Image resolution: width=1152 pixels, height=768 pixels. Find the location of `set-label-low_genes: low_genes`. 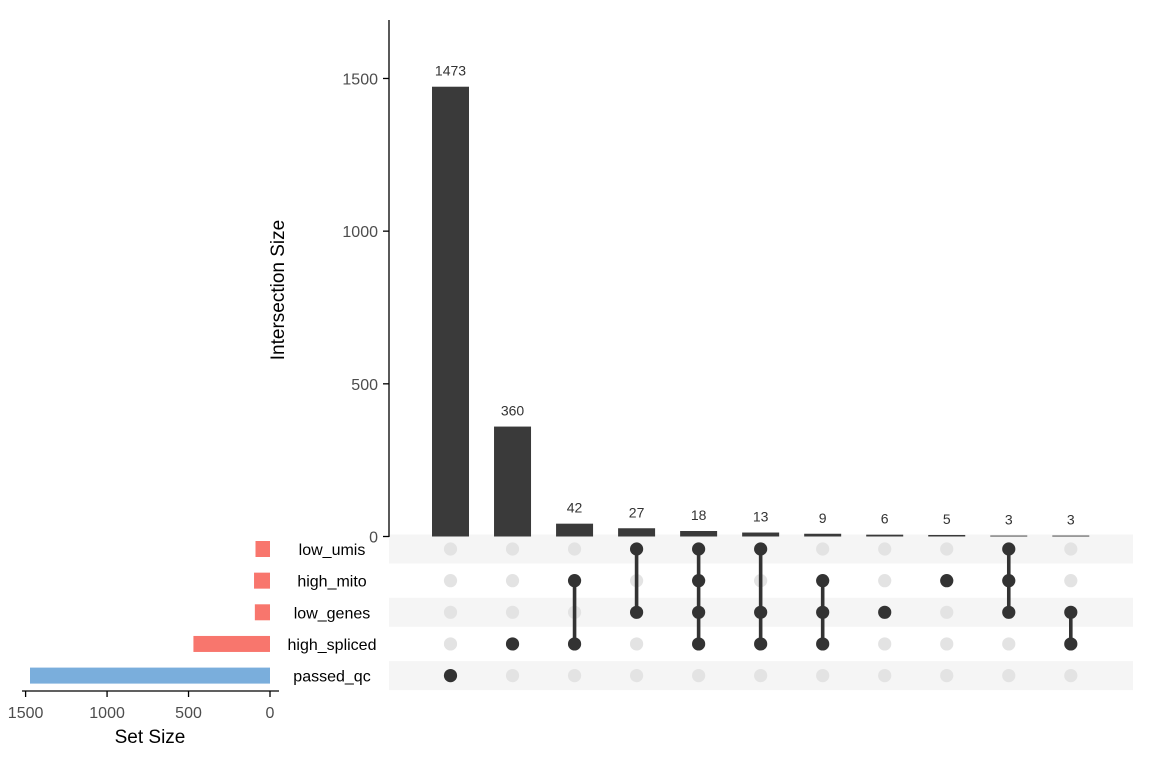

set-label-low_genes: low_genes is located at coordinates (332, 613).